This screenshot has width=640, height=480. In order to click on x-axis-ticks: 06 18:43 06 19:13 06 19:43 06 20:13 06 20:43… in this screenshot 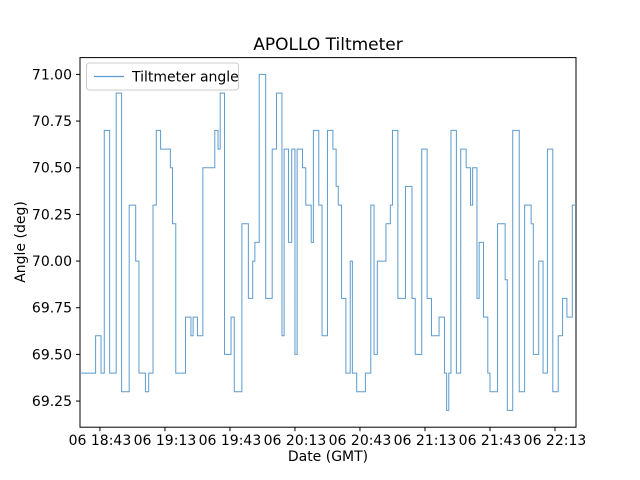, I will do `click(328, 438)`.